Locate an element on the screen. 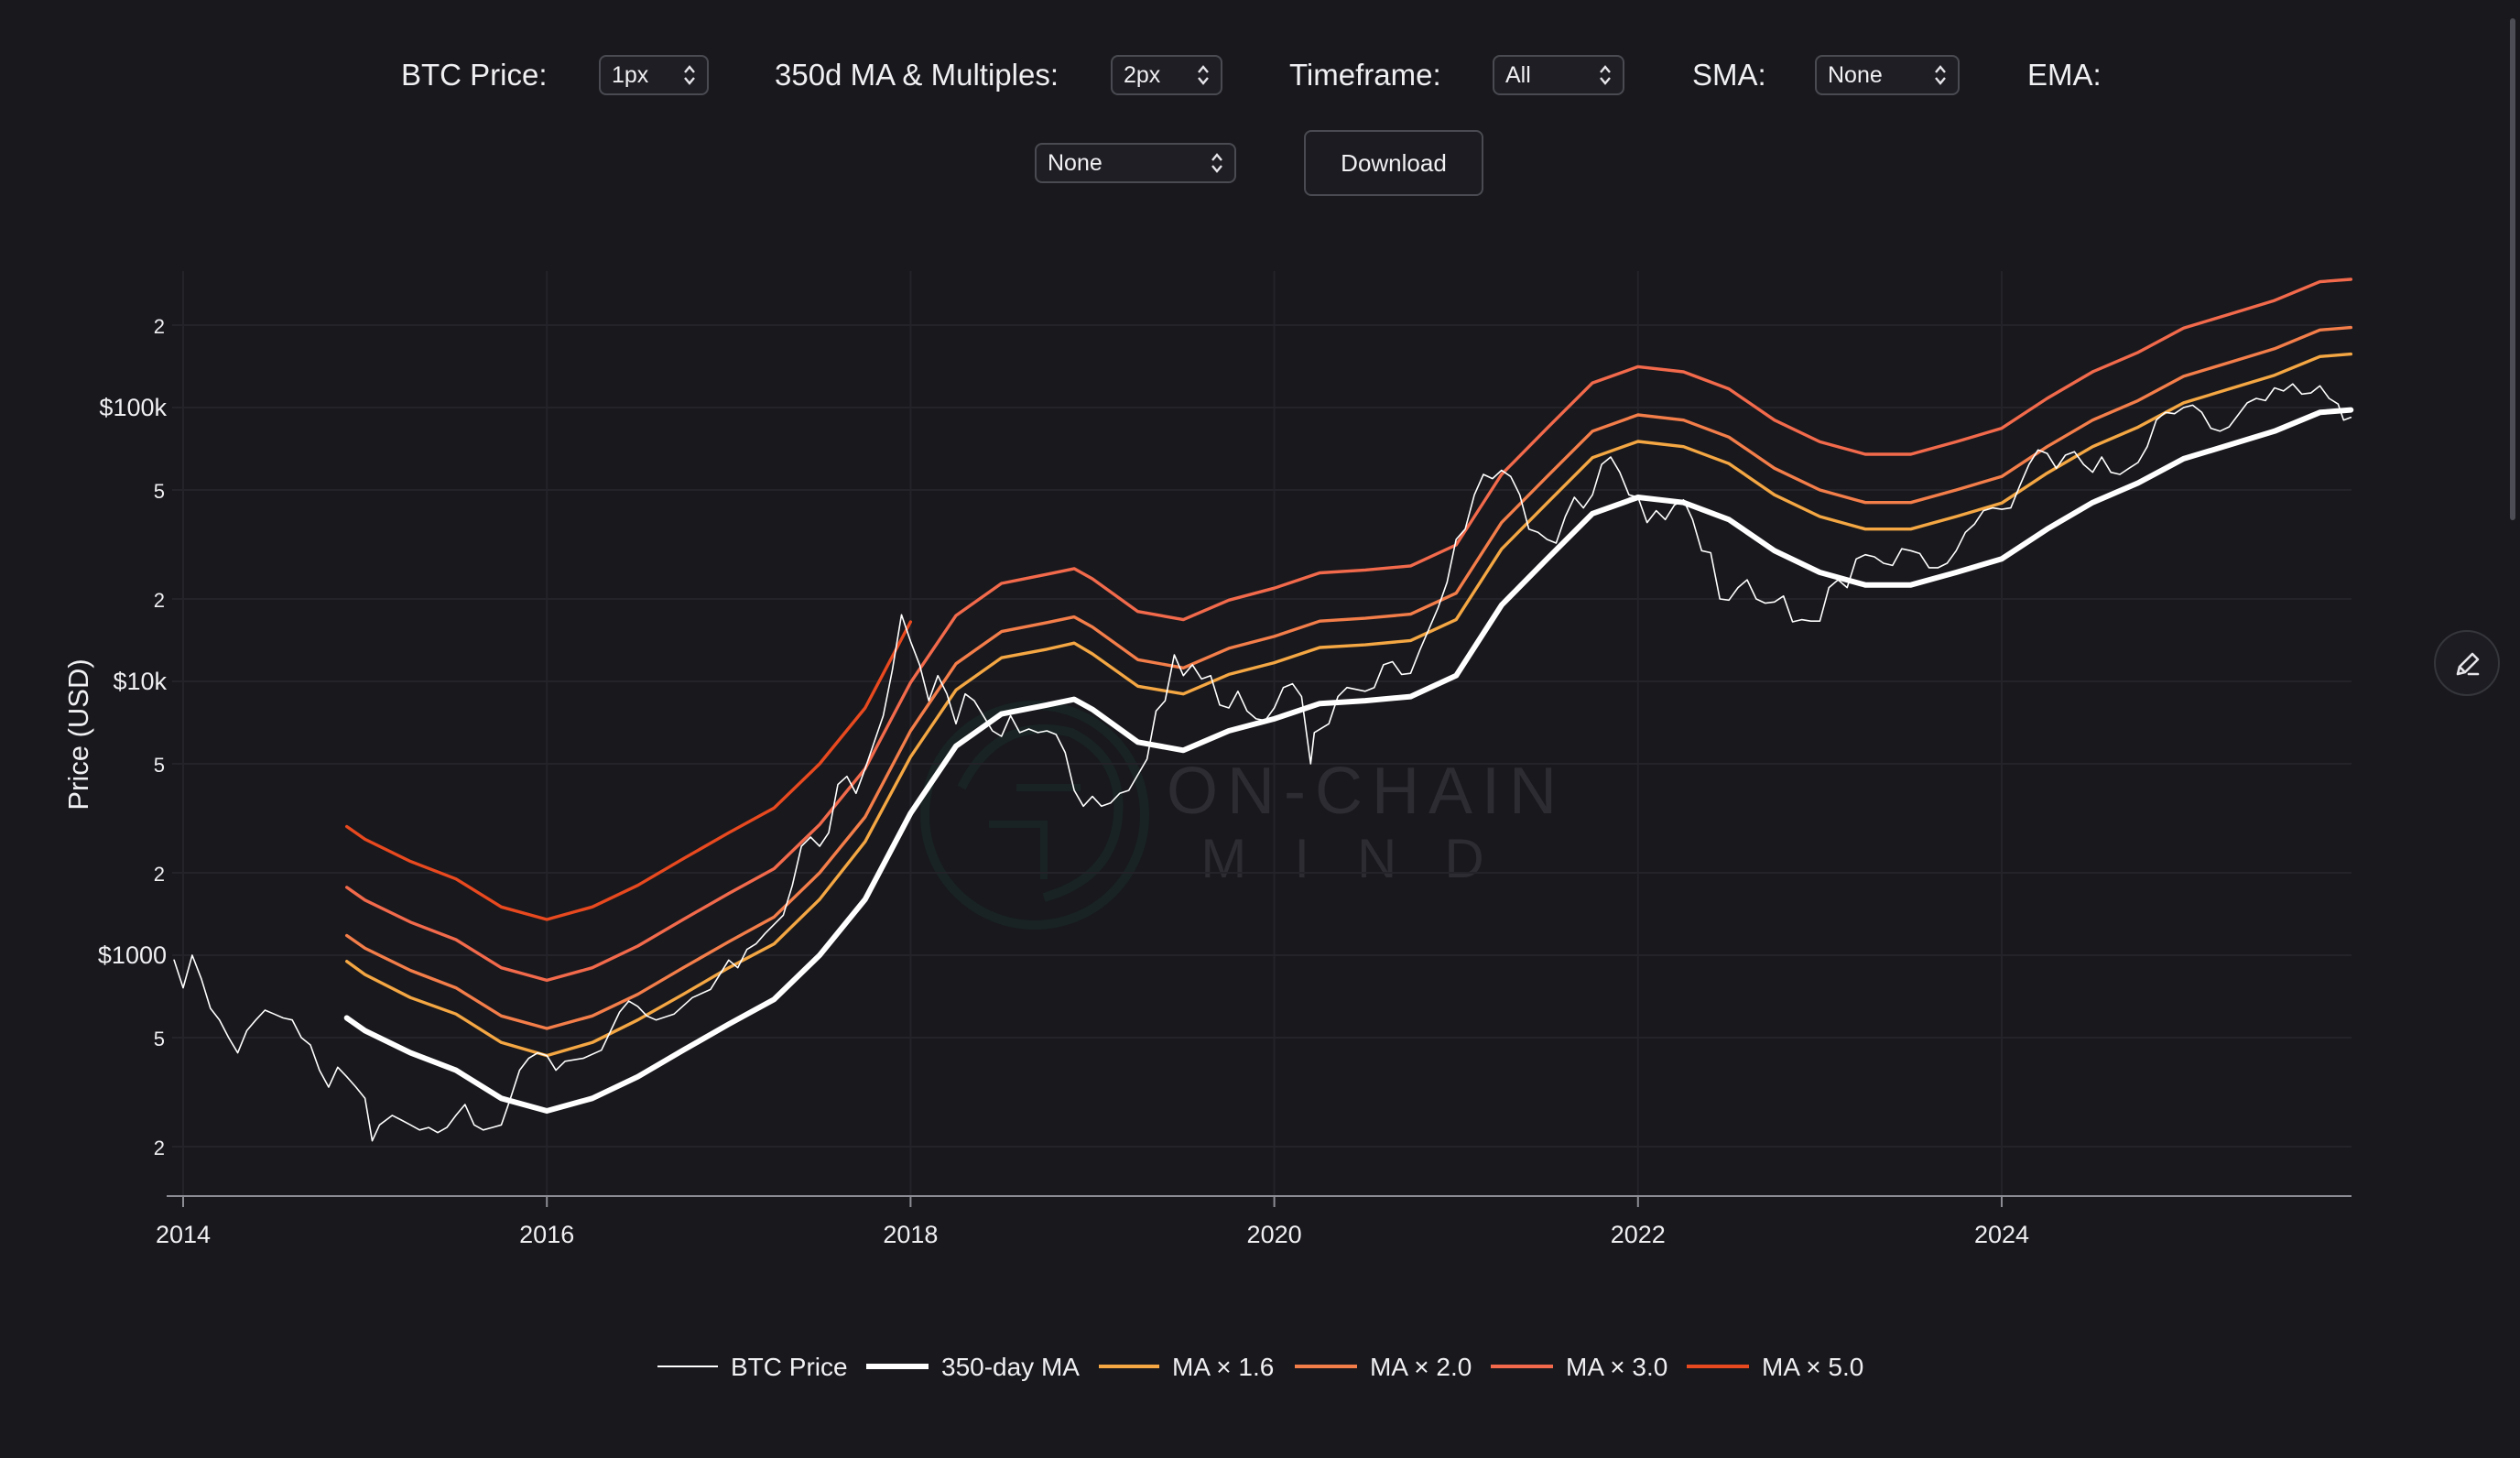 Image resolution: width=2520 pixels, height=1458 pixels. x-tick-label: 2018 is located at coordinates (910, 1234).